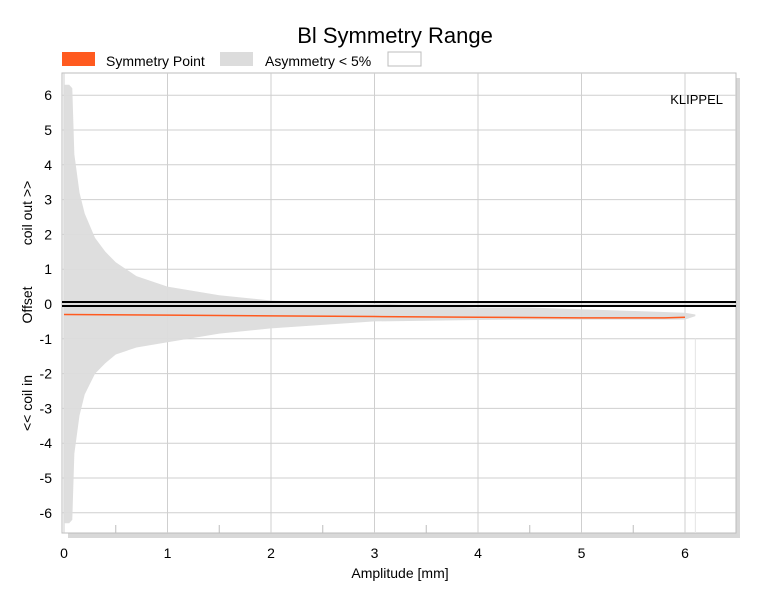 The height and width of the screenshot is (591, 765). What do you see at coordinates (318, 61) in the screenshot?
I see `legend-label-1: Asymmetry < 5%` at bounding box center [318, 61].